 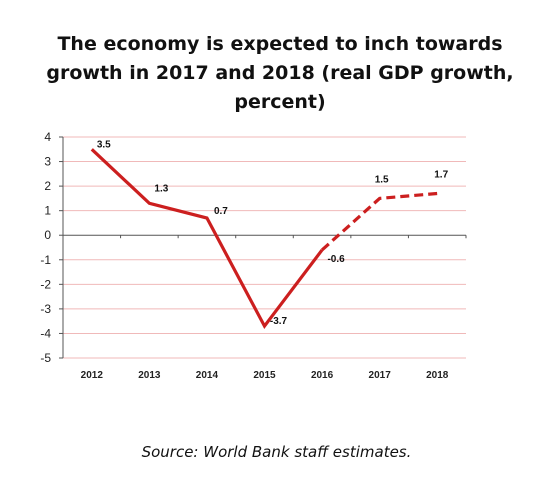 What do you see at coordinates (45, 309) in the screenshot?
I see `y-tick-label: -3` at bounding box center [45, 309].